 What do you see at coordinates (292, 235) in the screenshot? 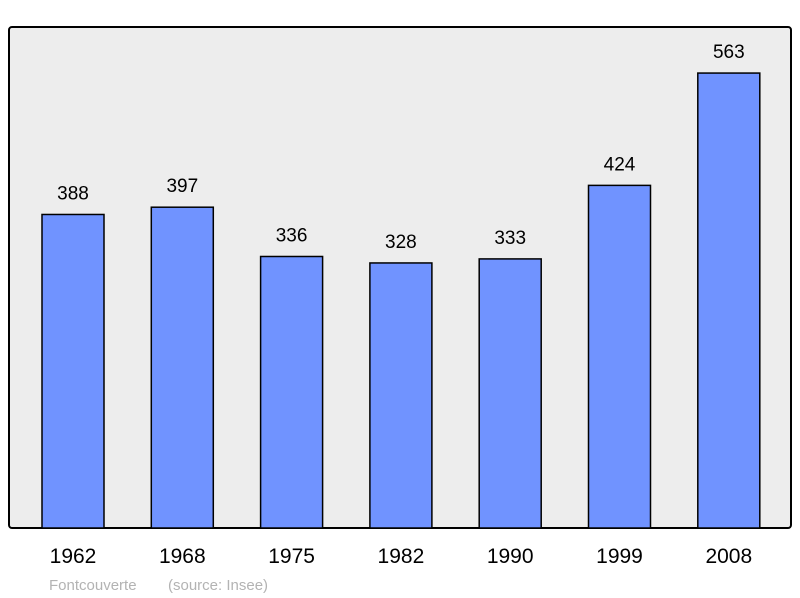
I see `data-label-1975: 336` at bounding box center [292, 235].